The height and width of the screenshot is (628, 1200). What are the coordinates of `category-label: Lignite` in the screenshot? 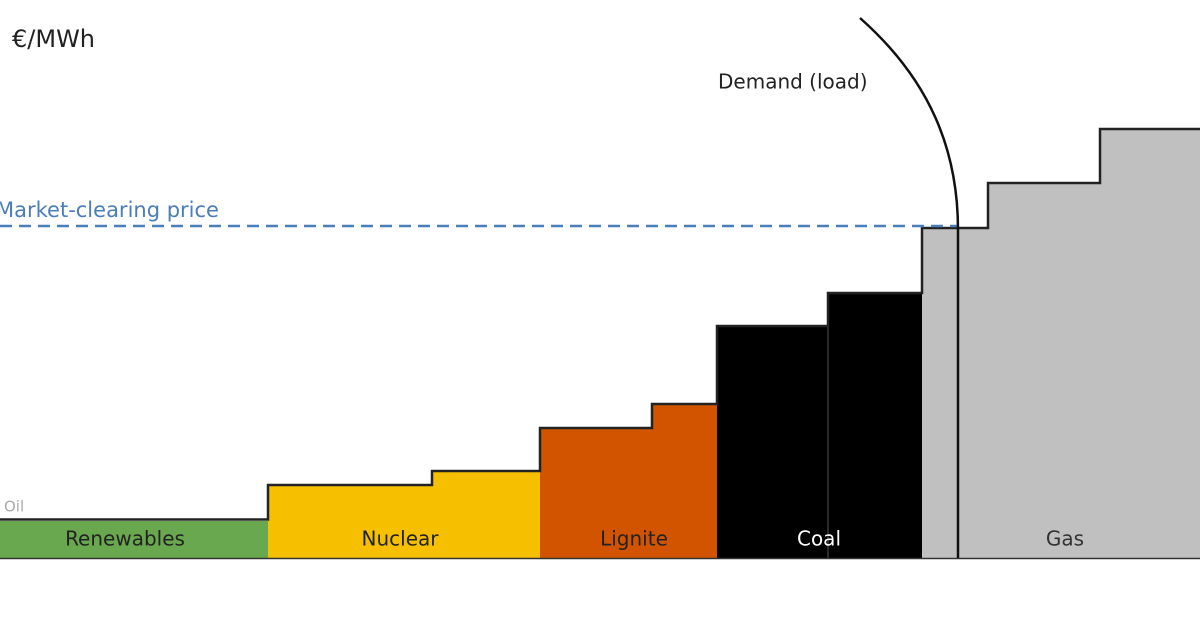 It's located at (634, 539).